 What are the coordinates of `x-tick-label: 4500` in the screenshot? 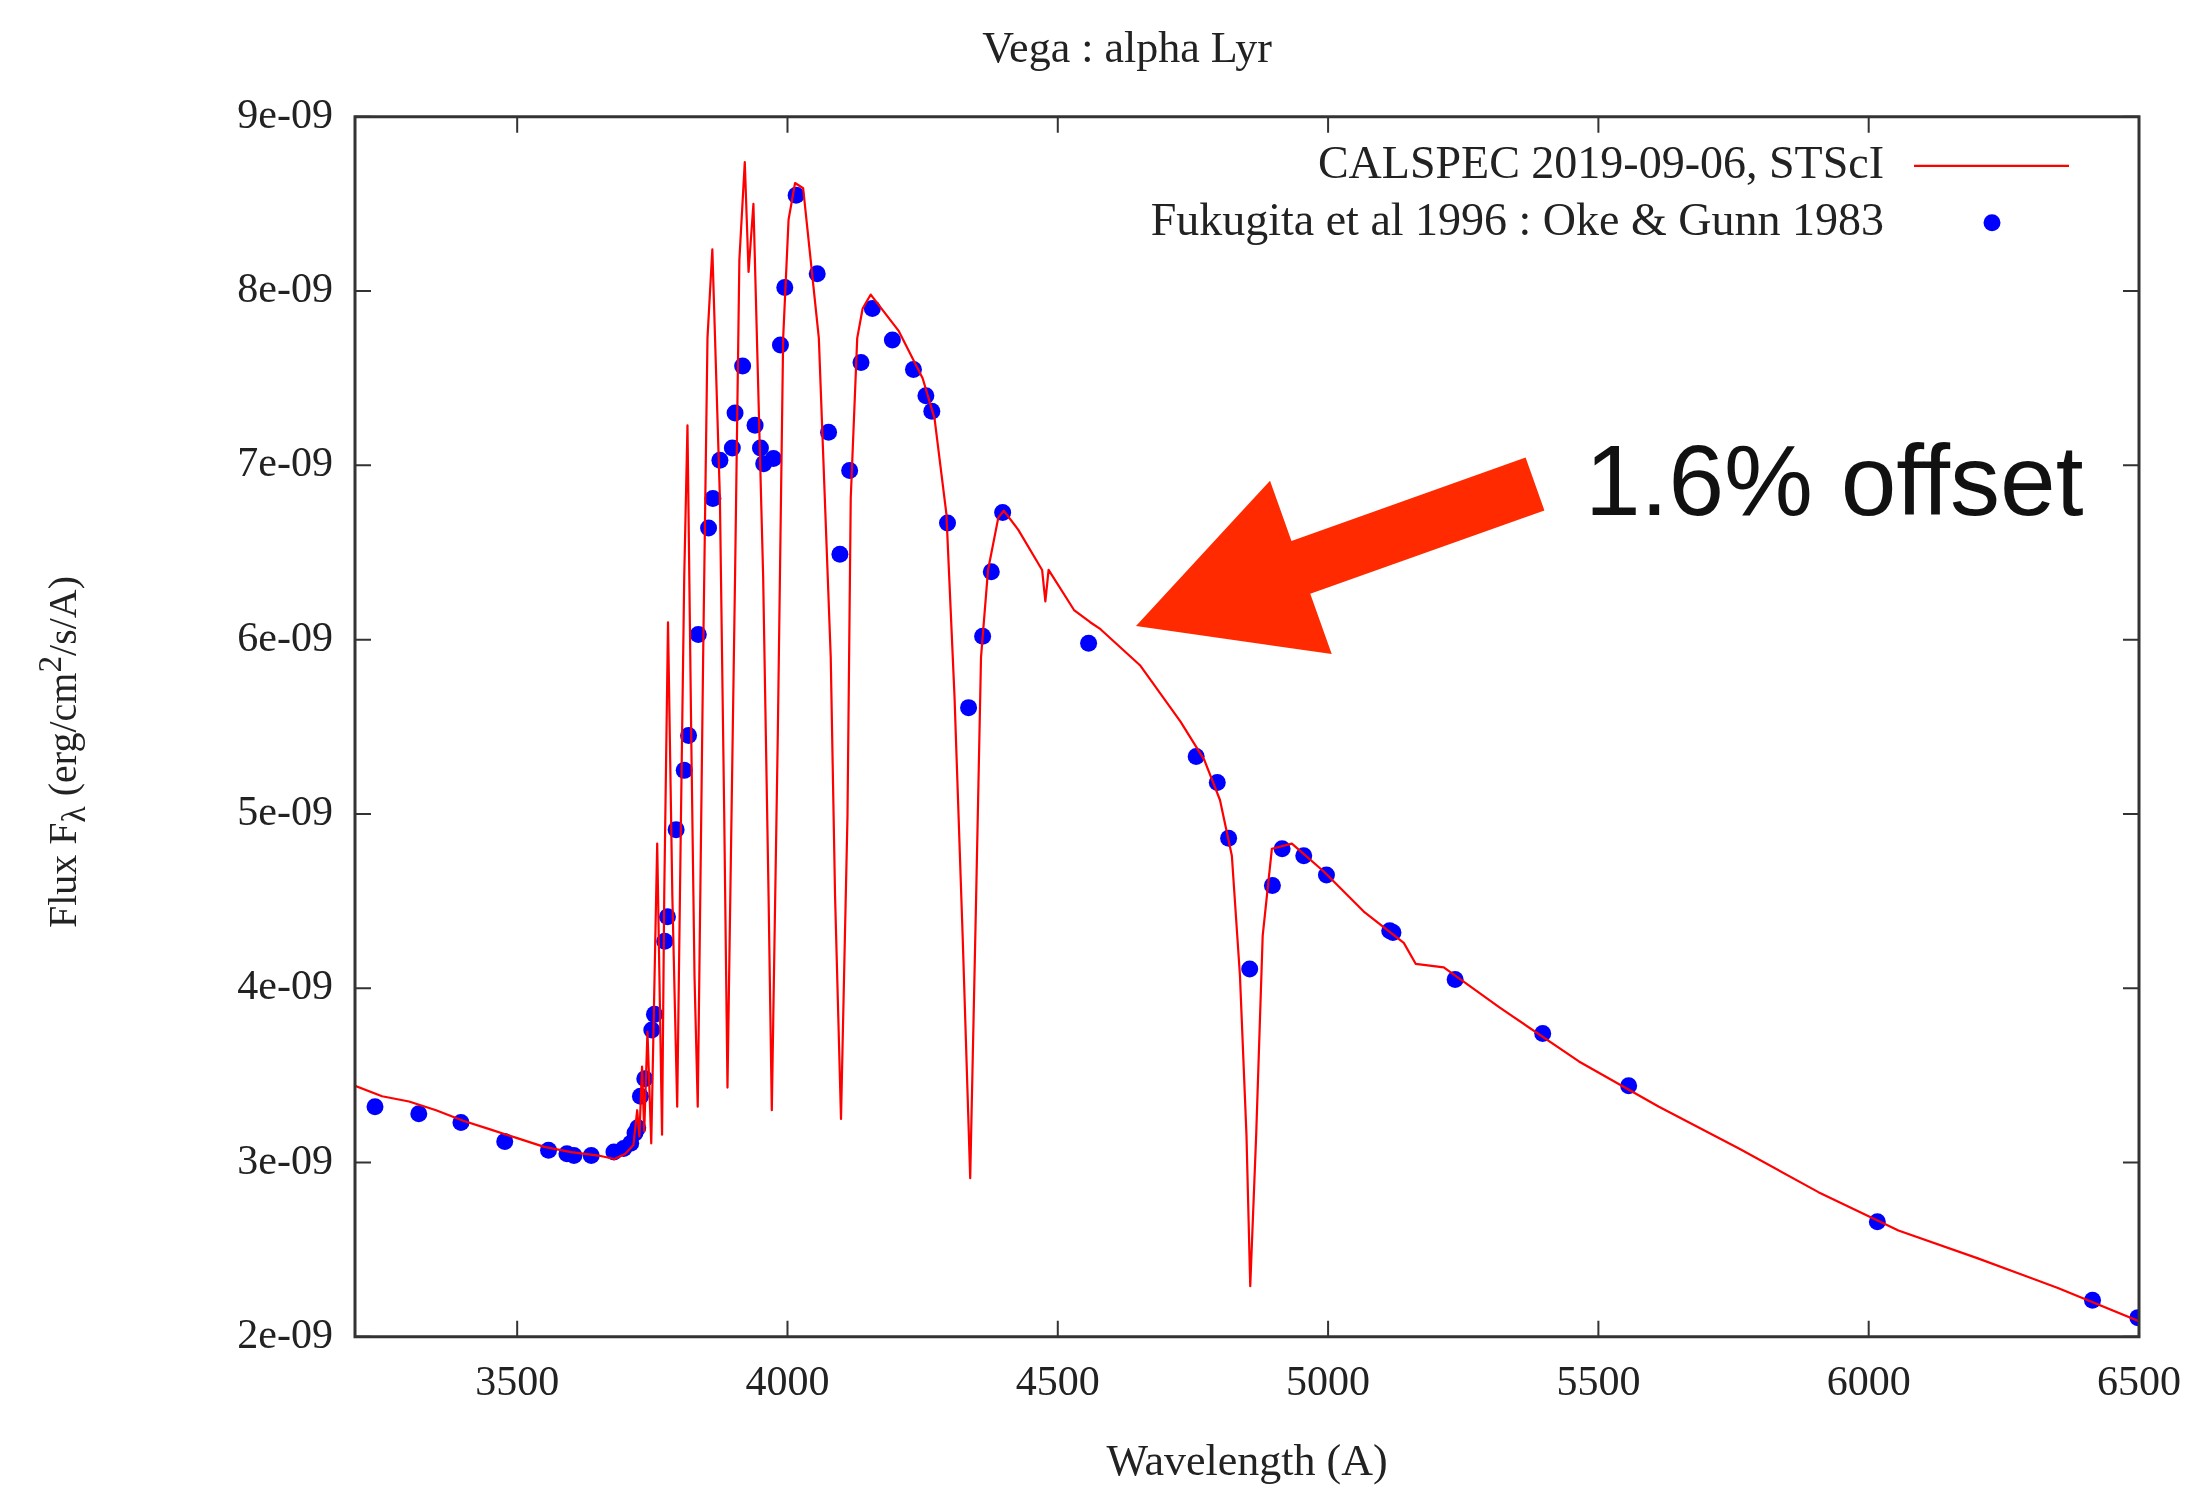 It's located at (1057, 1381).